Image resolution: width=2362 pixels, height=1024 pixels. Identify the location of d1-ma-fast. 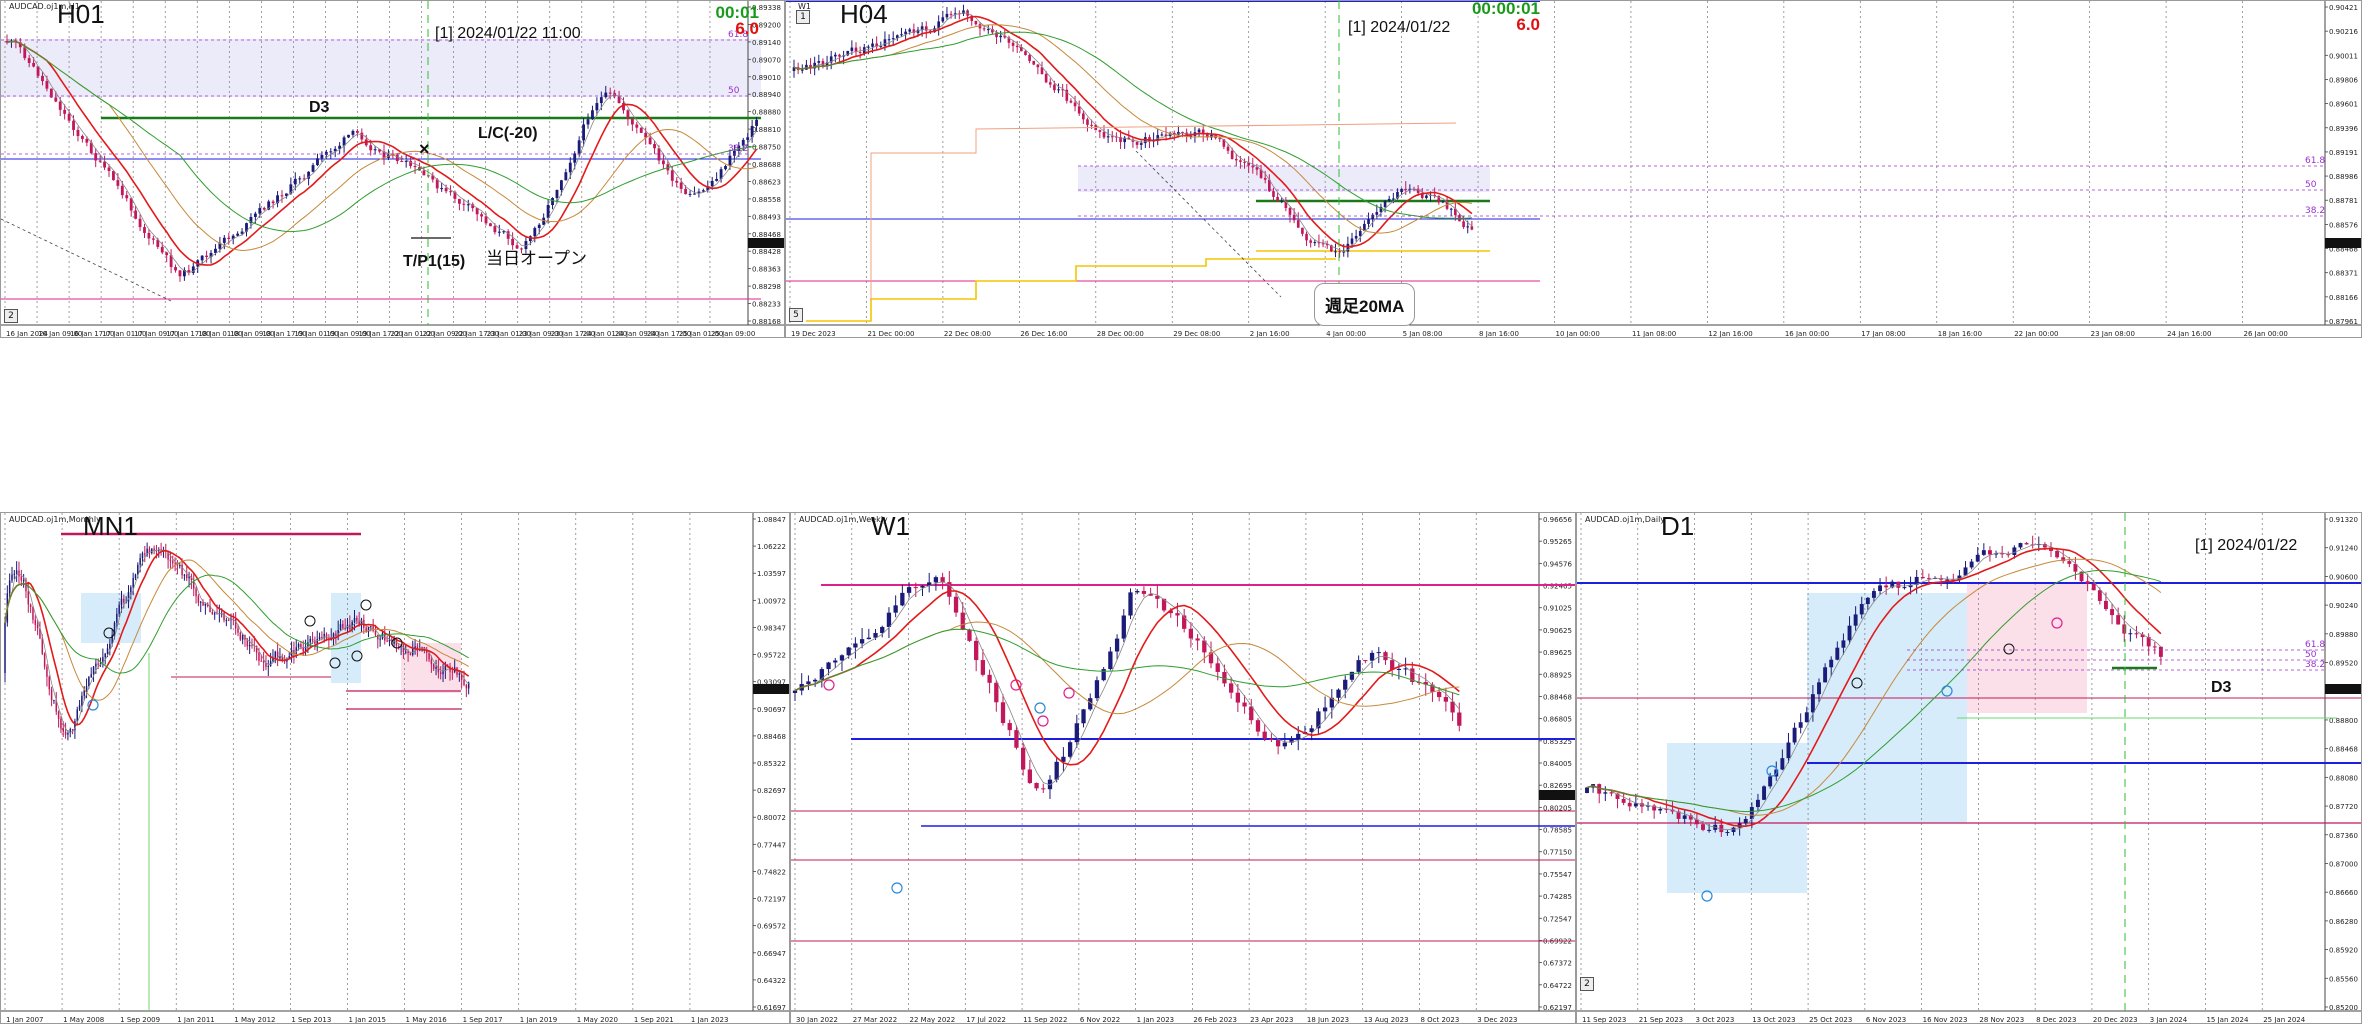
(1874, 687).